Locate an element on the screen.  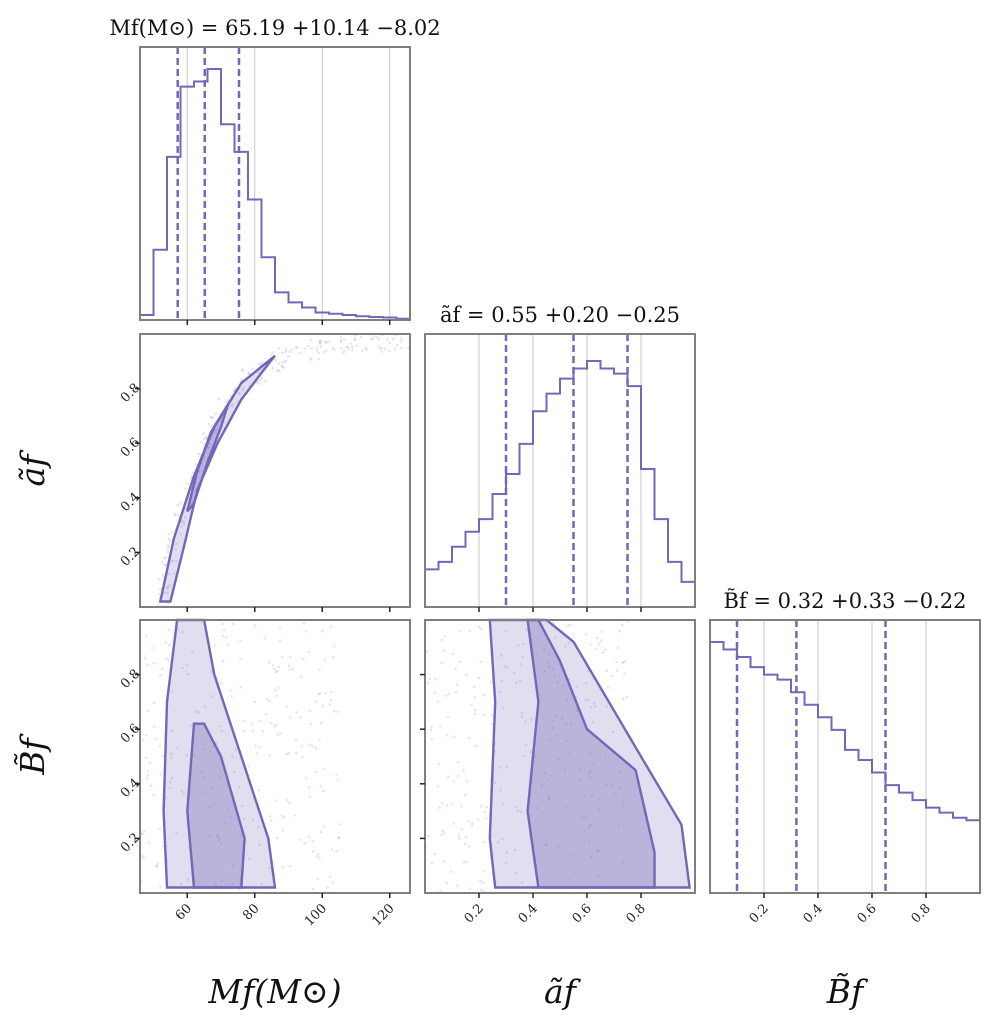
contour-inner is located at coordinates (591, 753).